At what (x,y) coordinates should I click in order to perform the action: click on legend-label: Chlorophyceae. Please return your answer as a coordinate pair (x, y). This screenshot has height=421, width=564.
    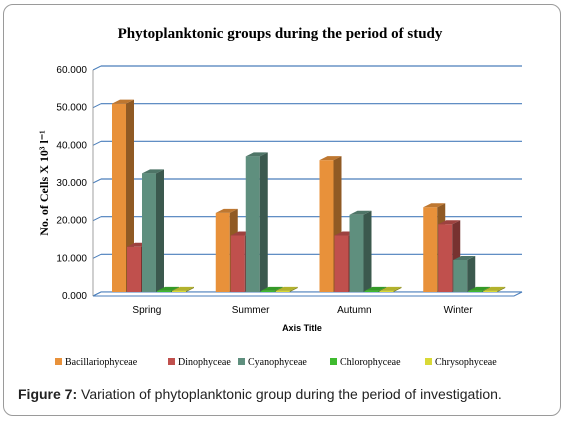
    Looking at the image, I should click on (370, 362).